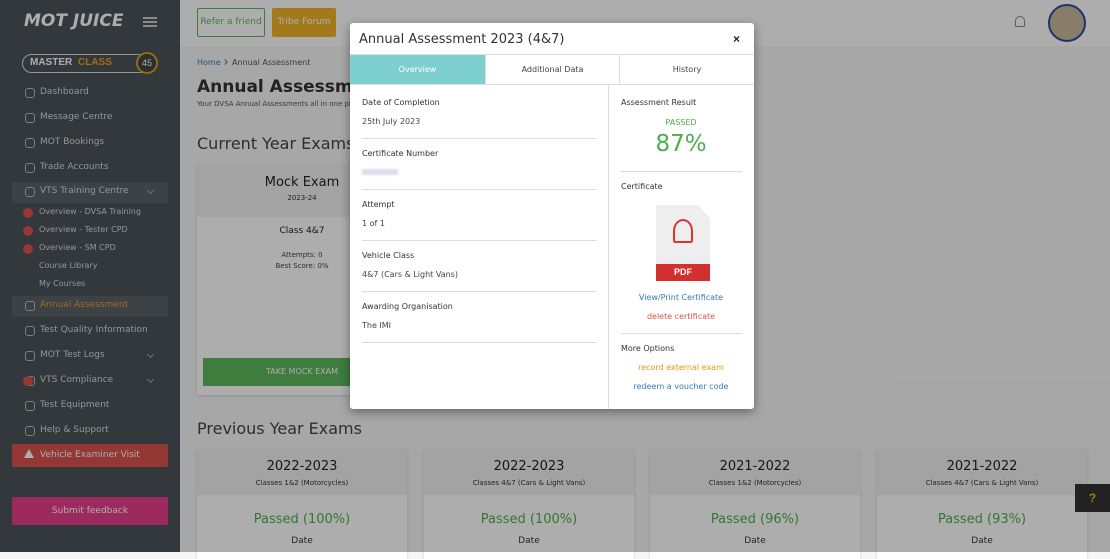 The image size is (1110, 559). What do you see at coordinates (378, 204) in the screenshot?
I see `field-label: Attempt` at bounding box center [378, 204].